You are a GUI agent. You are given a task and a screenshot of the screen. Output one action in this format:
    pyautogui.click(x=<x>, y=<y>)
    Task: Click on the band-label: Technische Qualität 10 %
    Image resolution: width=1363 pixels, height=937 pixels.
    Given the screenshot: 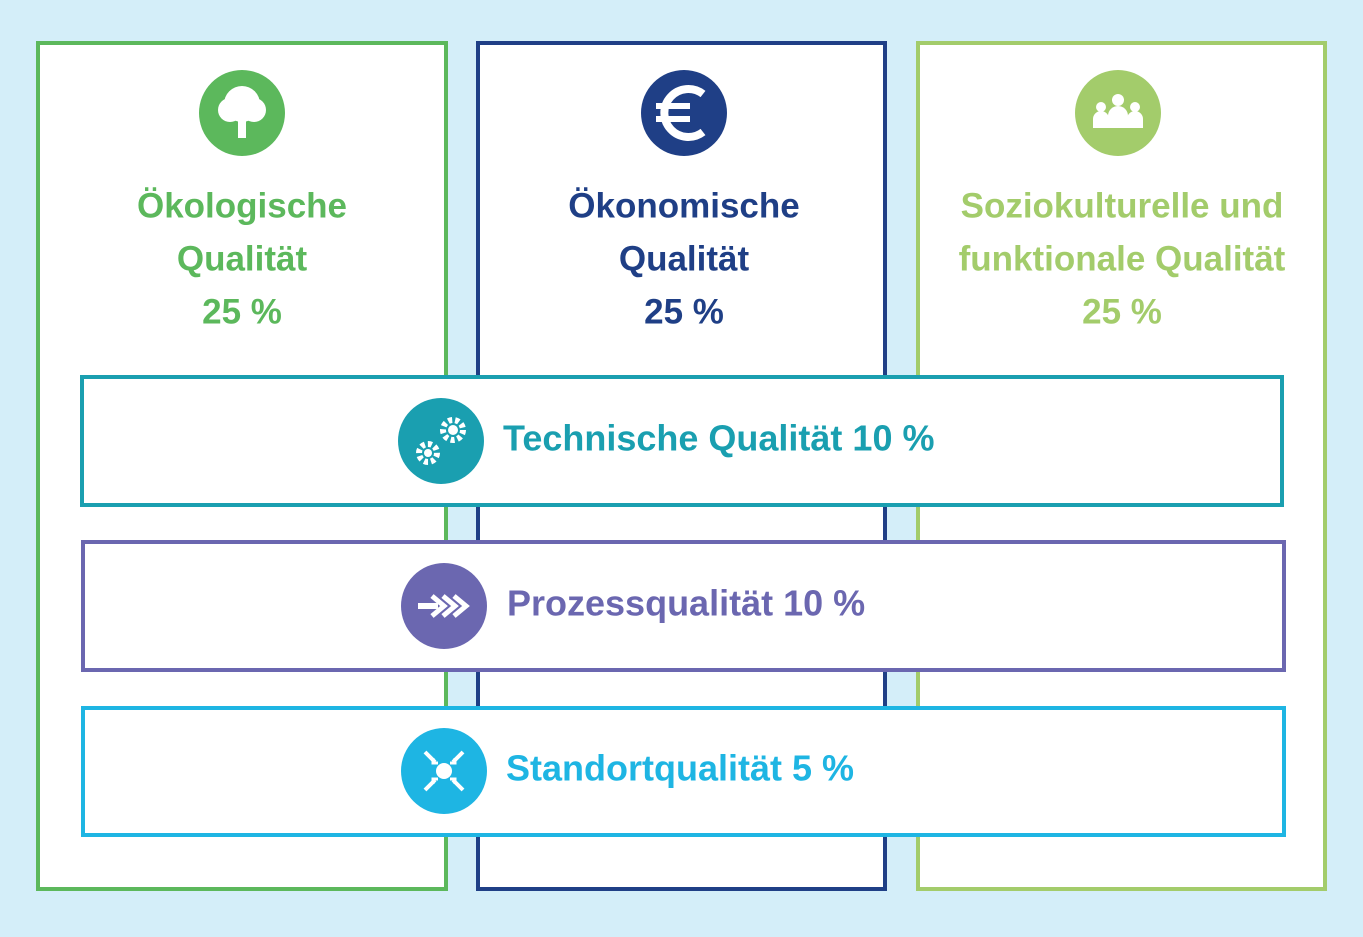 What is the action you would take?
    pyautogui.click(x=718, y=438)
    